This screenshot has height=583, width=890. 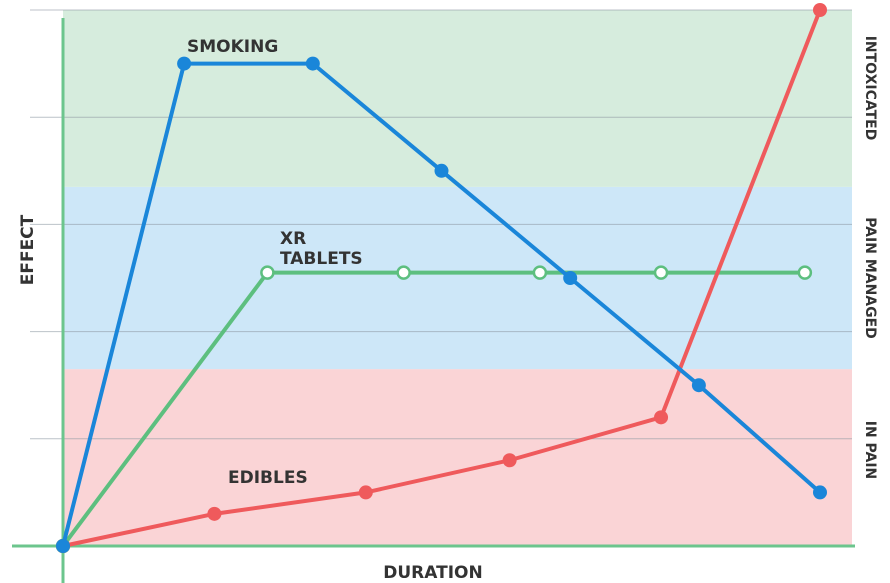 What do you see at coordinates (870, 278) in the screenshot?
I see `band-label-pain-managed: PAIN MANAGED` at bounding box center [870, 278].